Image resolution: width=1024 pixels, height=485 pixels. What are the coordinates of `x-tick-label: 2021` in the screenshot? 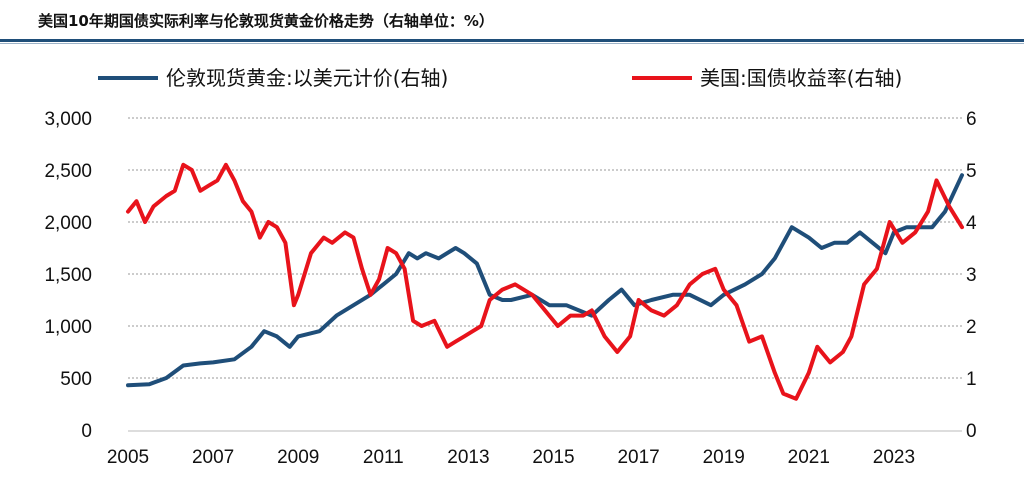 It's located at (809, 457).